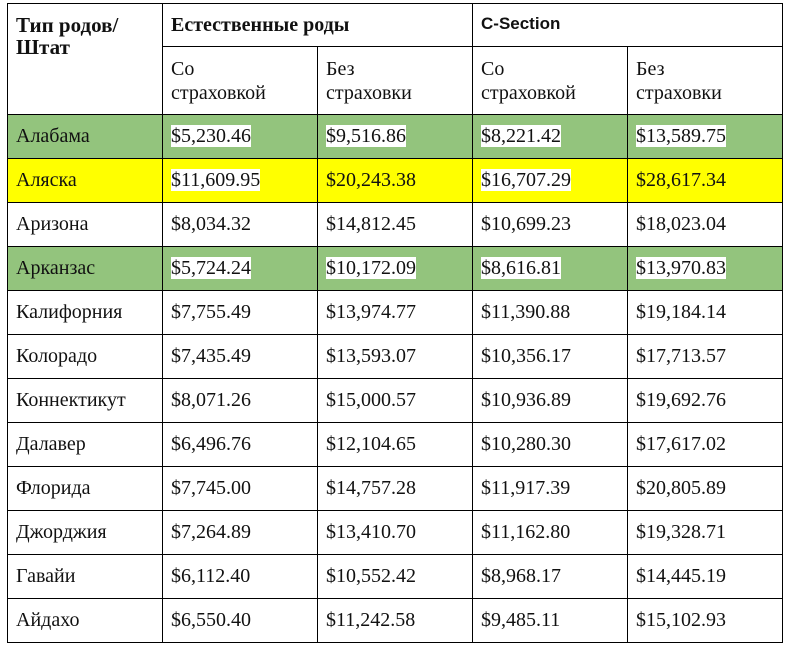 The height and width of the screenshot is (652, 795). What do you see at coordinates (371, 620) in the screenshot?
I see `cost-value: $11,242.58` at bounding box center [371, 620].